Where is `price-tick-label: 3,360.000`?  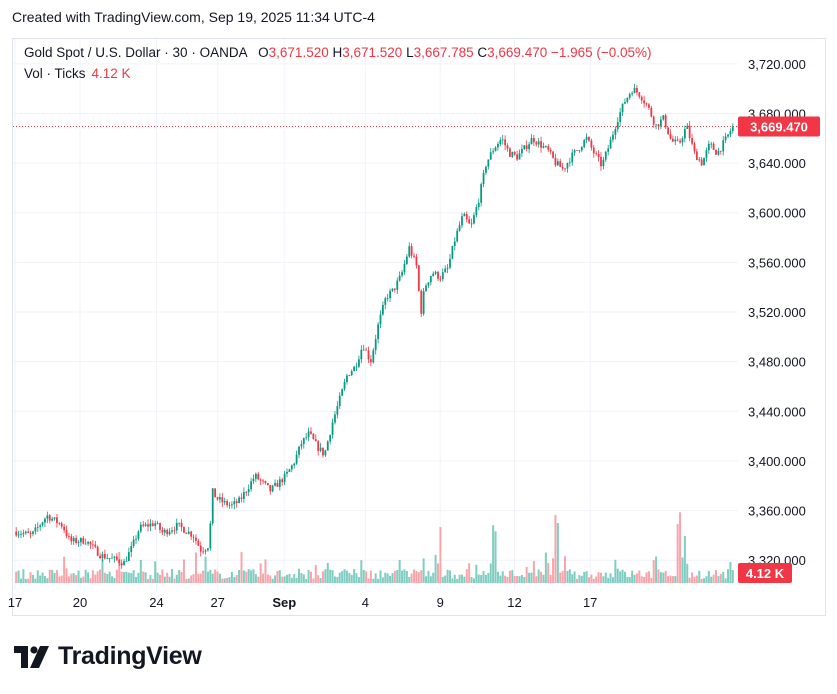
price-tick-label: 3,360.000 is located at coordinates (777, 511).